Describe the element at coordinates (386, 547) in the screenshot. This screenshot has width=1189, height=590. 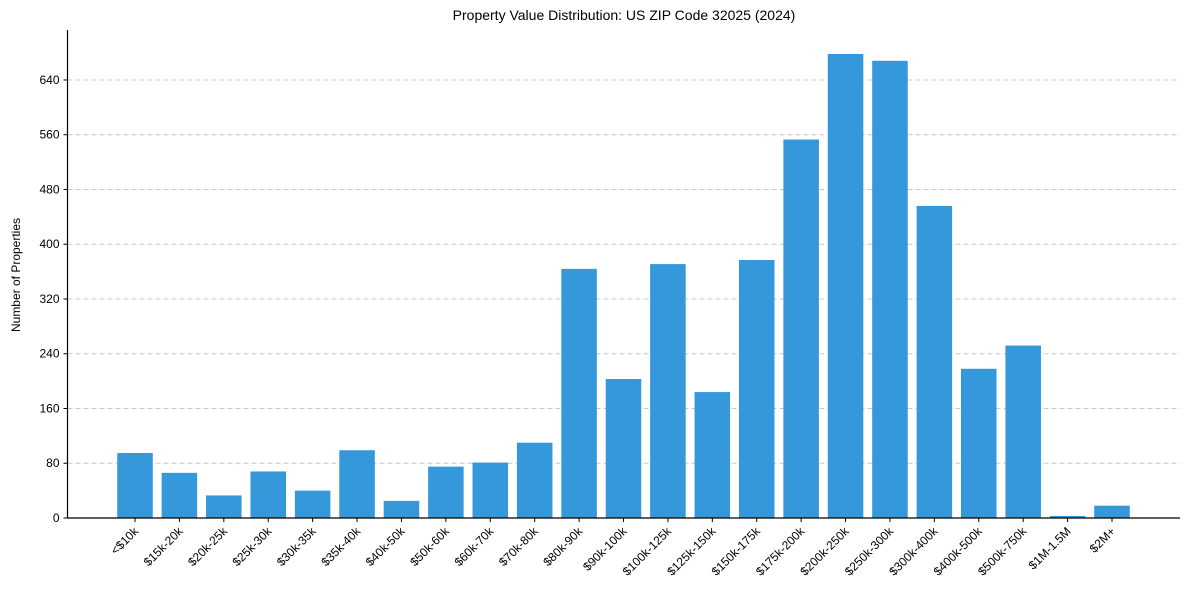
I see `x-tick-label: $40k-50k` at that location.